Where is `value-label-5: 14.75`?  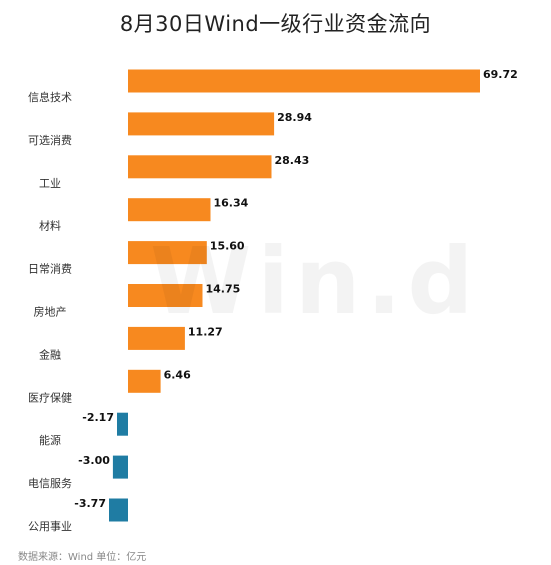
value-label-5: 14.75 is located at coordinates (223, 289).